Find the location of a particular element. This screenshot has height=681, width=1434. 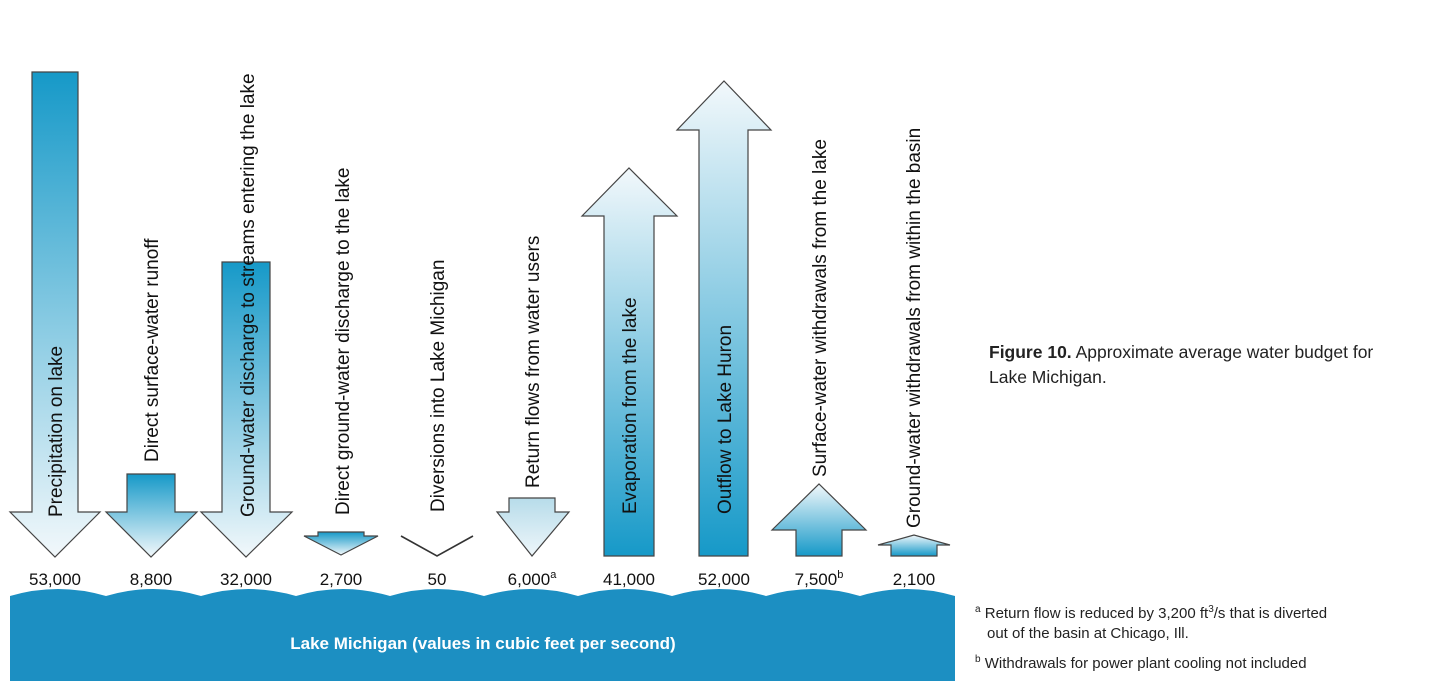

footnote-a-sup: 3 is located at coordinates (1211, 609).